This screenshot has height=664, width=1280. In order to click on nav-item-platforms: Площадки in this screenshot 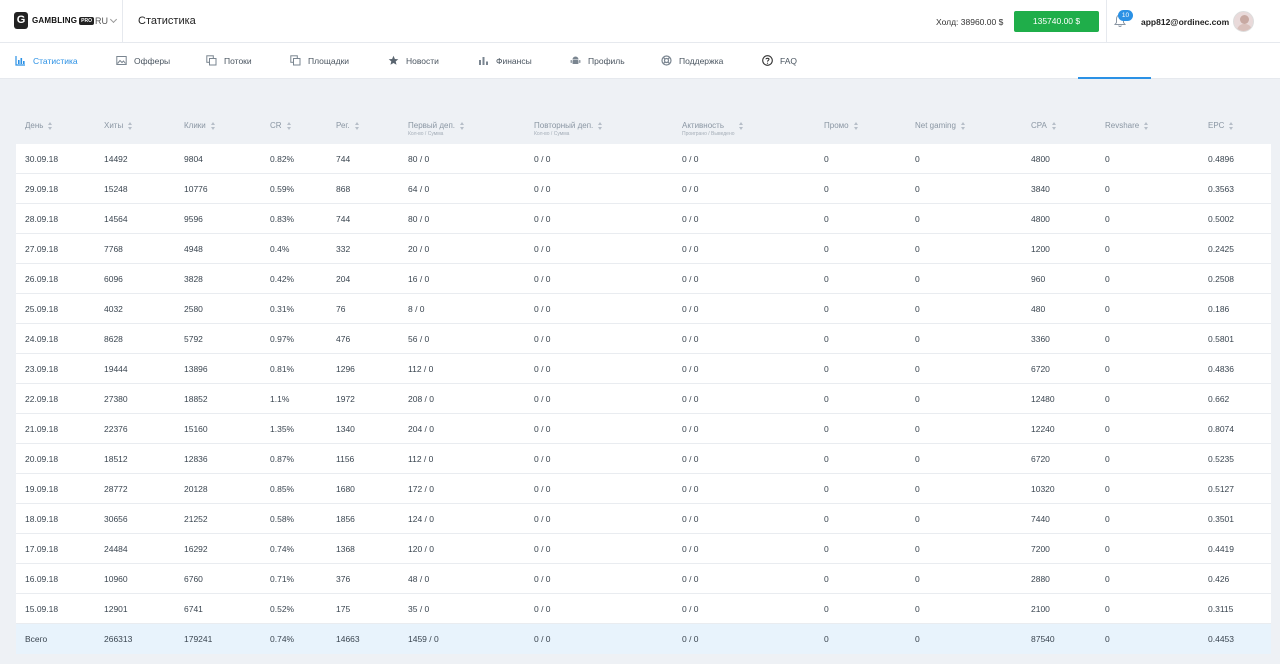, I will do `click(319, 60)`.